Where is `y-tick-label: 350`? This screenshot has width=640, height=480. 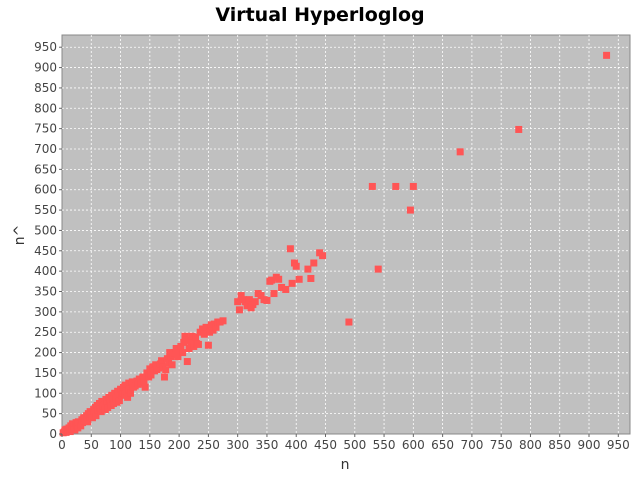
y-tick-label: 350 is located at coordinates (45, 292).